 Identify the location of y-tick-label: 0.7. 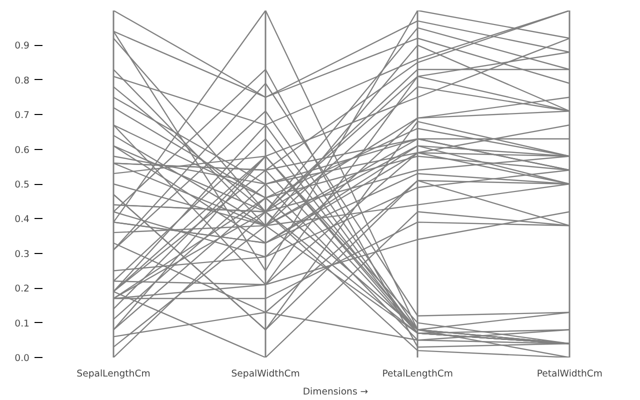
(22, 116).